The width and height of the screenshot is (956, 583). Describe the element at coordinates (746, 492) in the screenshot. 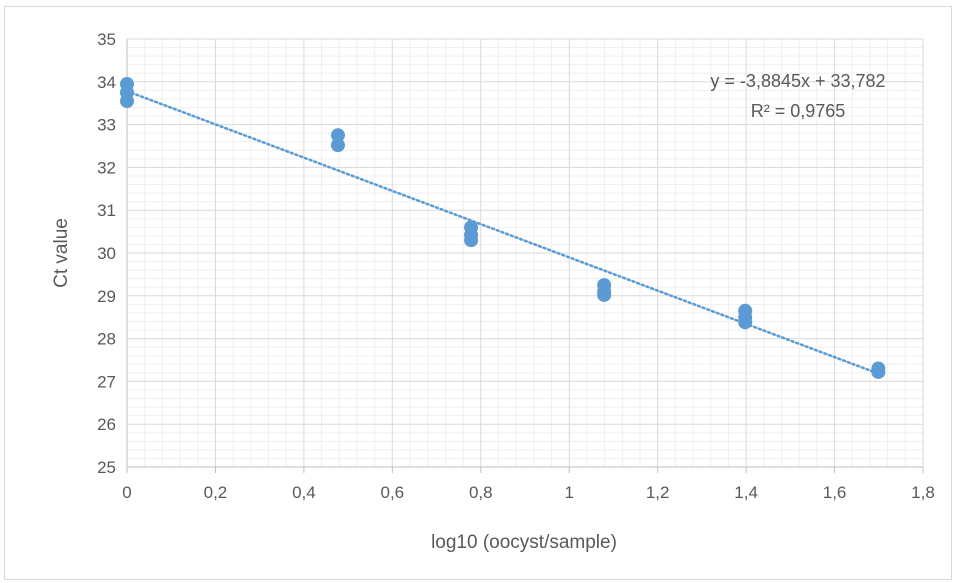

I see `x-tick-label: 1,4` at that location.